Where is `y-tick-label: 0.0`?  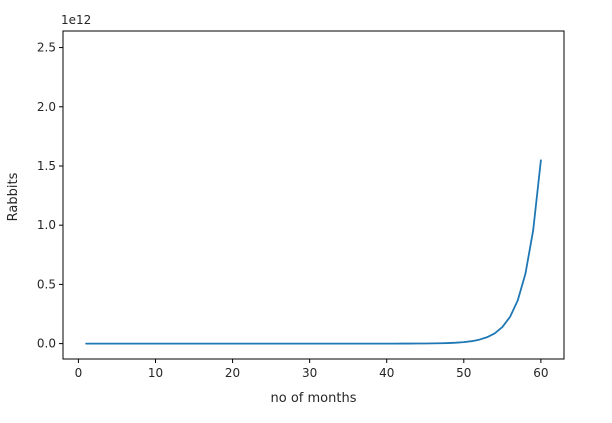
y-tick-label: 0.0 is located at coordinates (46, 344).